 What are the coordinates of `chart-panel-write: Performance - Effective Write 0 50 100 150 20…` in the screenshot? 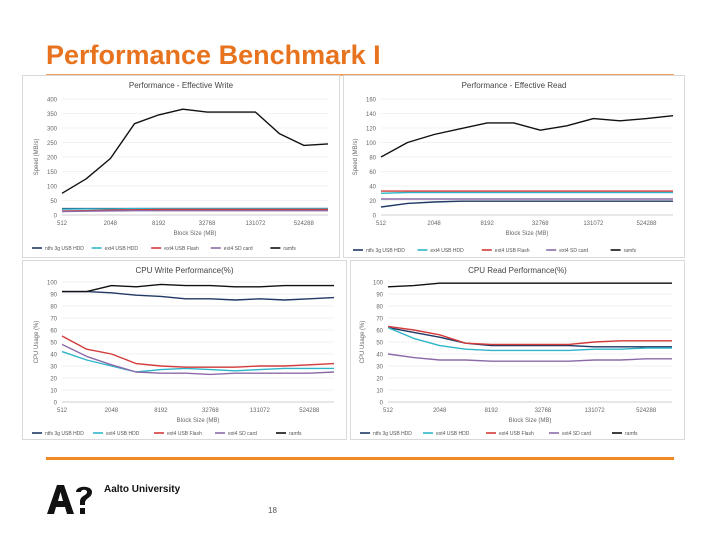 It's located at (181, 166).